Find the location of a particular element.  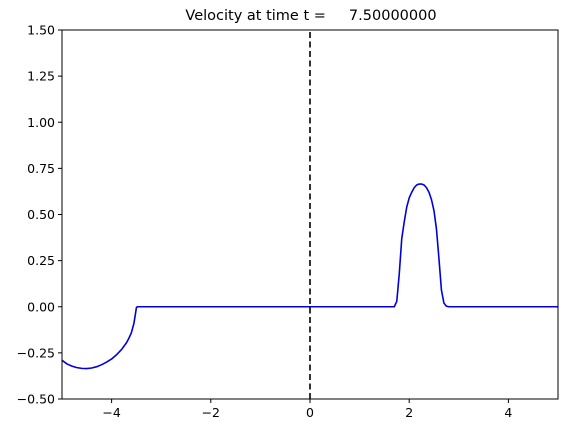

y-tick-label: 0.00 is located at coordinates (41, 306).